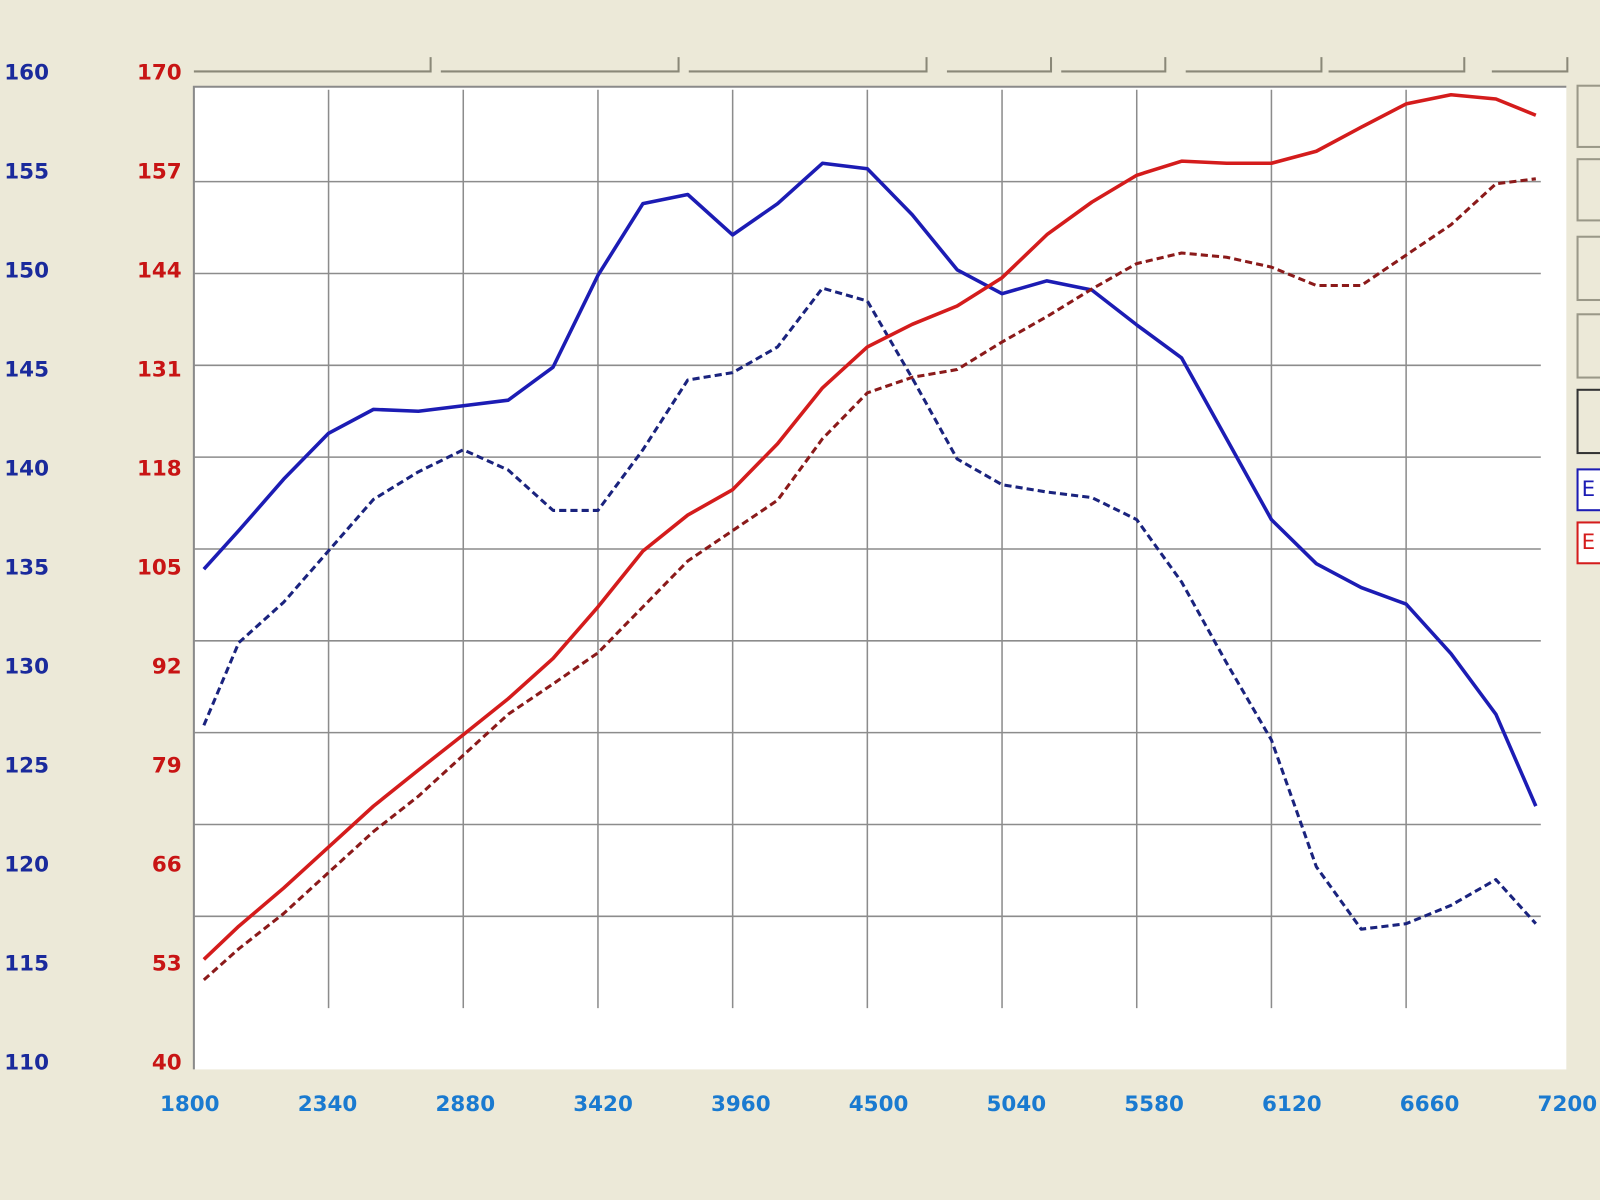  What do you see at coordinates (190, 1104) in the screenshot?
I see `x-tick-label: 1800` at bounding box center [190, 1104].